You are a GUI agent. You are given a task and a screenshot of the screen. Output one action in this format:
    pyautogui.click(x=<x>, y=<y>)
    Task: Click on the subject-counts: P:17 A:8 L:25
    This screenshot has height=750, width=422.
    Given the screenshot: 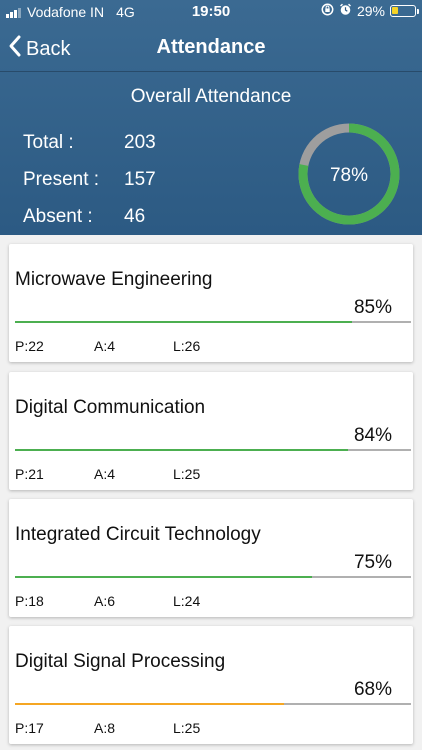 What is the action you would take?
    pyautogui.click(x=107, y=728)
    